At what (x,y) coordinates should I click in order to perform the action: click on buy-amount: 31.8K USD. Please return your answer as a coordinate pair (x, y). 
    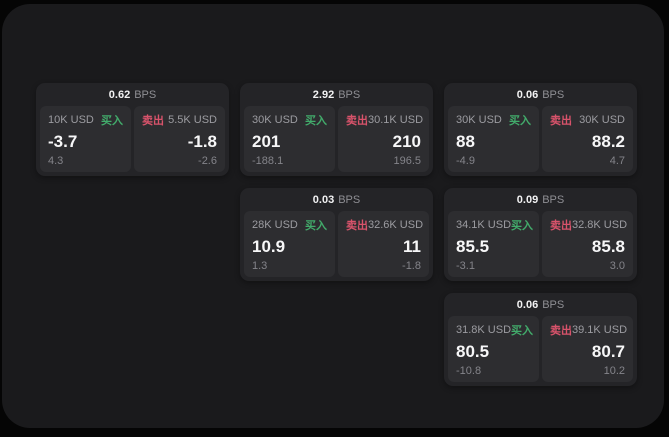
    Looking at the image, I should click on (484, 330).